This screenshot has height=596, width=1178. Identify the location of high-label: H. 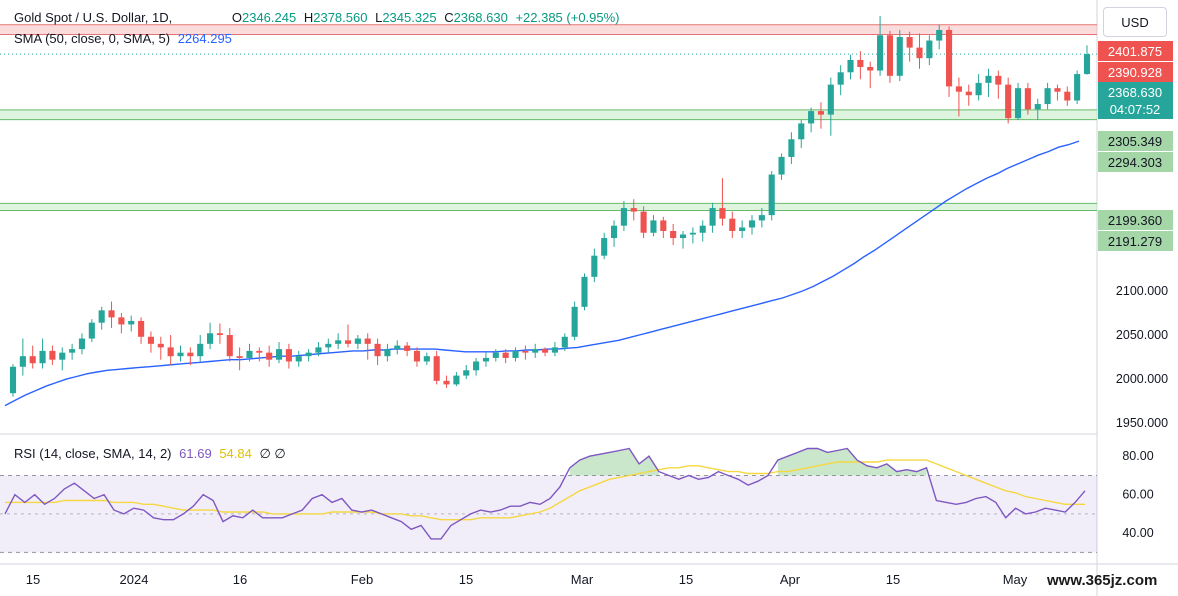
(308, 17).